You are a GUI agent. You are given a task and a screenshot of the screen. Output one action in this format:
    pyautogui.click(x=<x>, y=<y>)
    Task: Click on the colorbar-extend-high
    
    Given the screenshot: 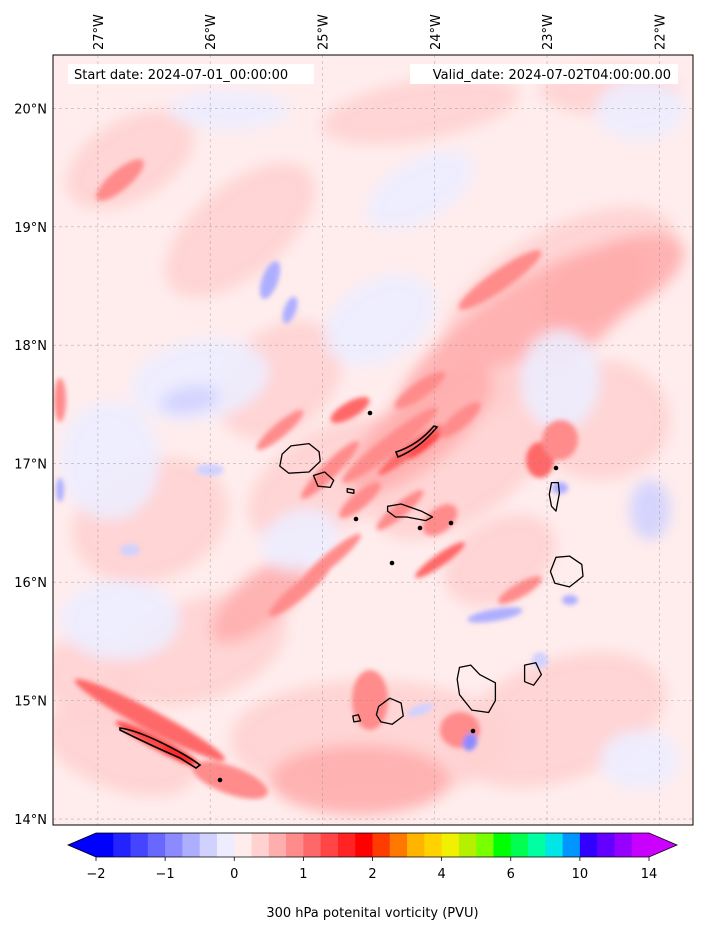 What is the action you would take?
    pyautogui.click(x=663, y=845)
    